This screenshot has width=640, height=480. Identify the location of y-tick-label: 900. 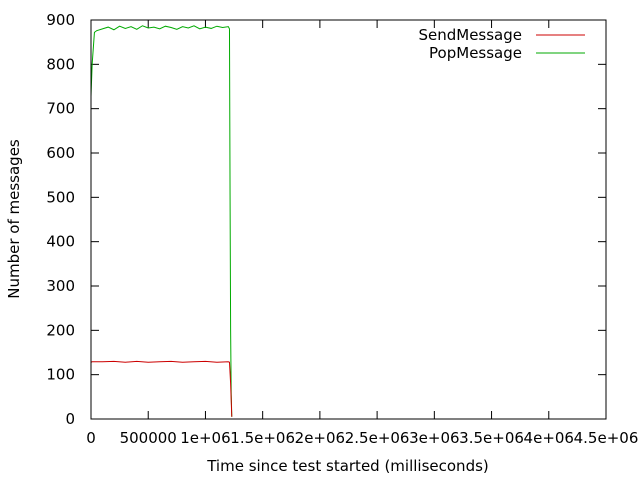
(60, 20).